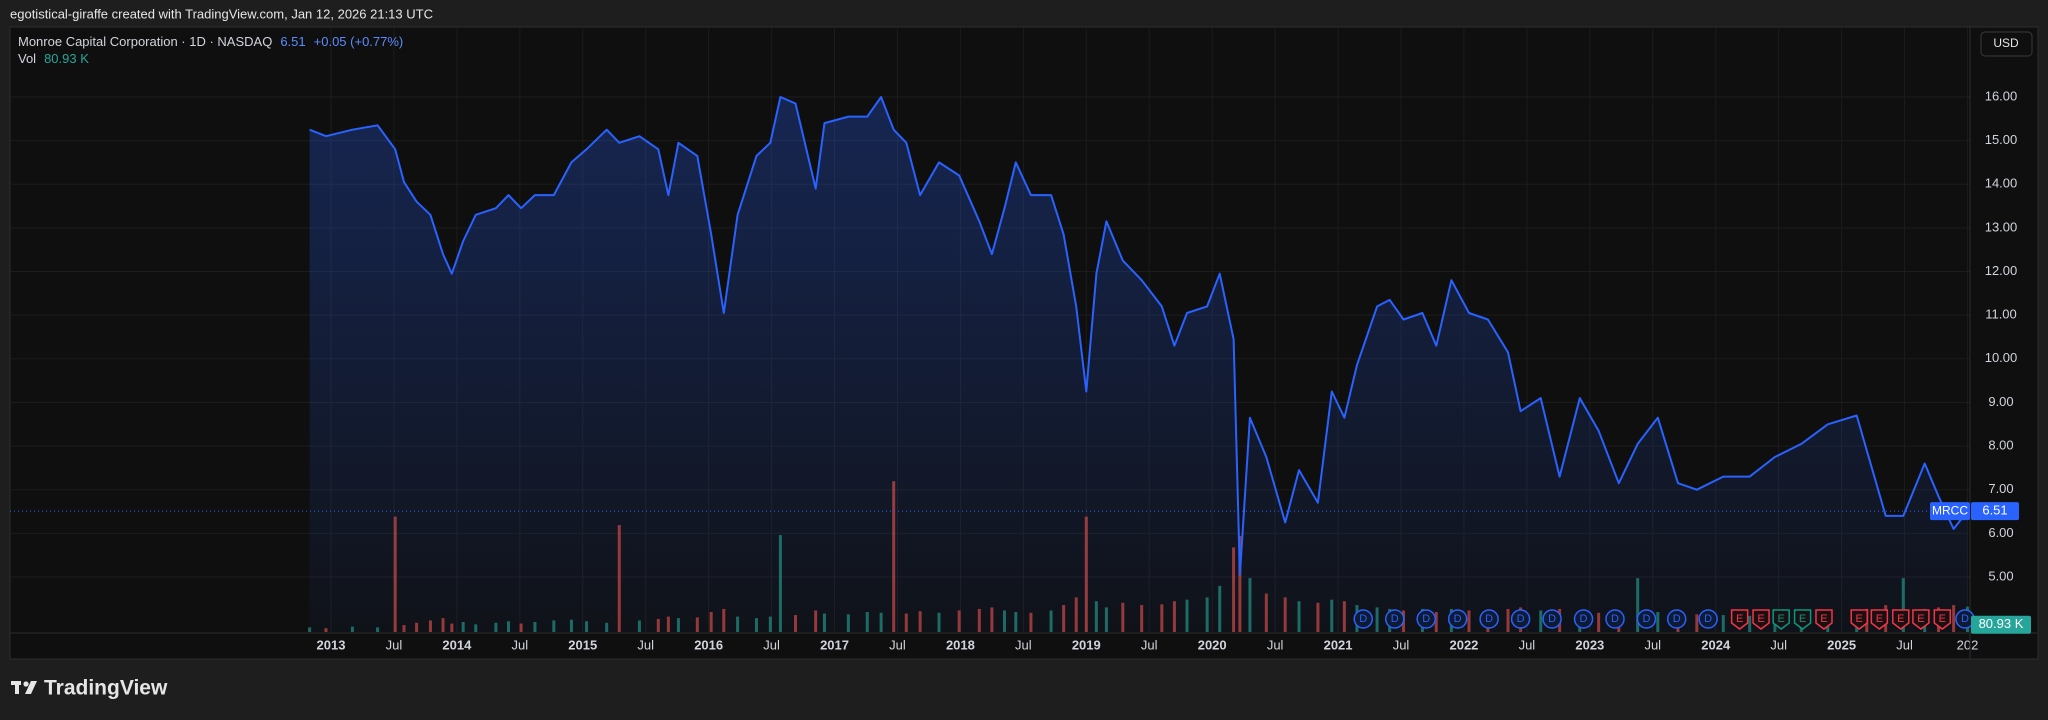 The image size is (2048, 720). What do you see at coordinates (1212, 644) in the screenshot?
I see `x-tick-label: 2020` at bounding box center [1212, 644].